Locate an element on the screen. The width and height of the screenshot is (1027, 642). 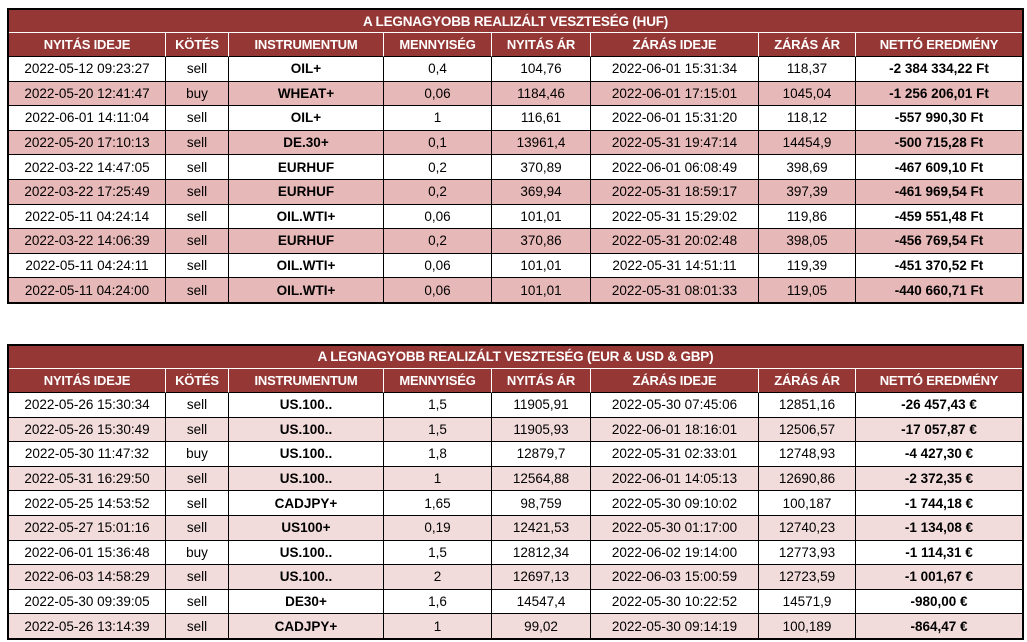
cell-zaras-ideje: 2022-06-01 06:08:49 is located at coordinates (675, 167).